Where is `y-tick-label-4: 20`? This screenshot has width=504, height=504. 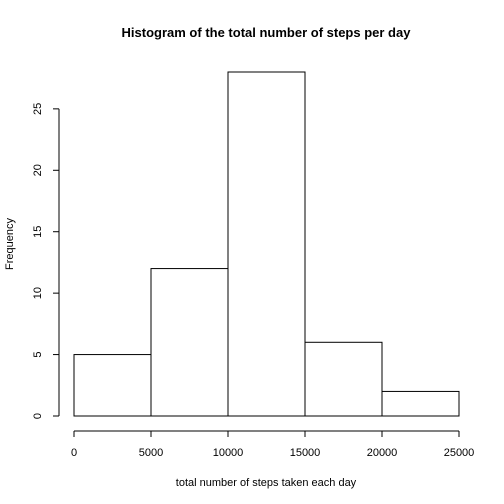
y-tick-label-4: 20 is located at coordinates (38, 170).